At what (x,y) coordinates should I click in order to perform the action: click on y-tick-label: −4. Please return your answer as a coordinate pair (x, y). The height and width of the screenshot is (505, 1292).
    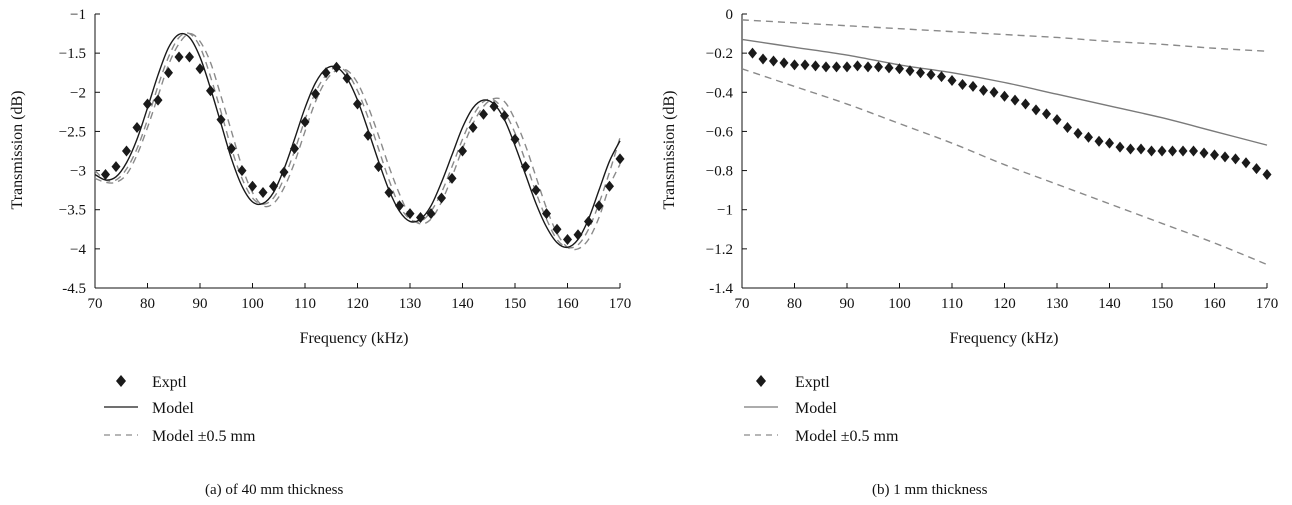
    Looking at the image, I should click on (78, 250).